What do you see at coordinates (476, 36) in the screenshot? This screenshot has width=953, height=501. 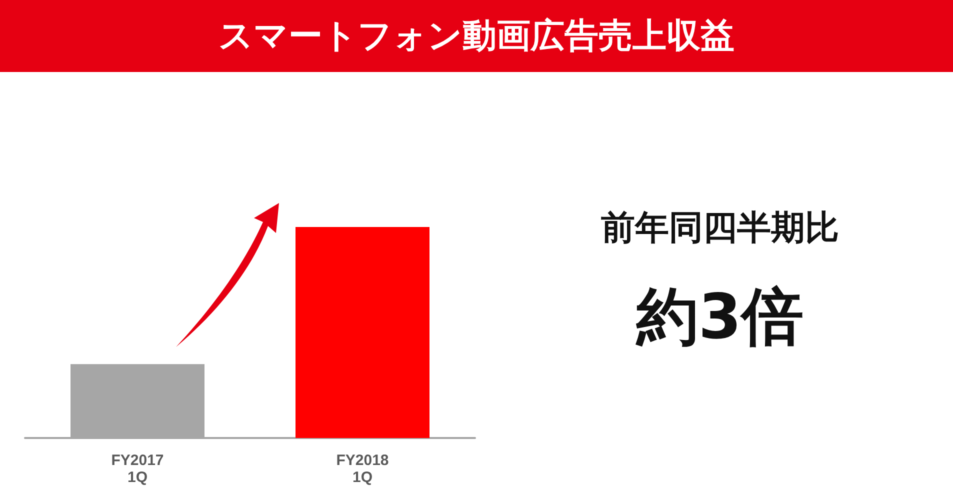 I see `chart-title: スマートフォン動画広告売上収益` at bounding box center [476, 36].